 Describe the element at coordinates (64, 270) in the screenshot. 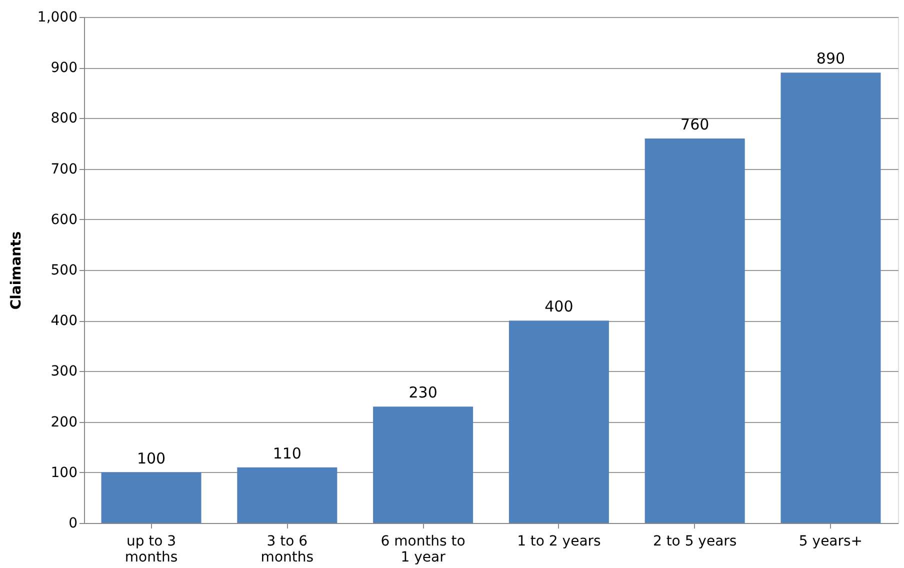

I see `y-tick-label: 500` at that location.